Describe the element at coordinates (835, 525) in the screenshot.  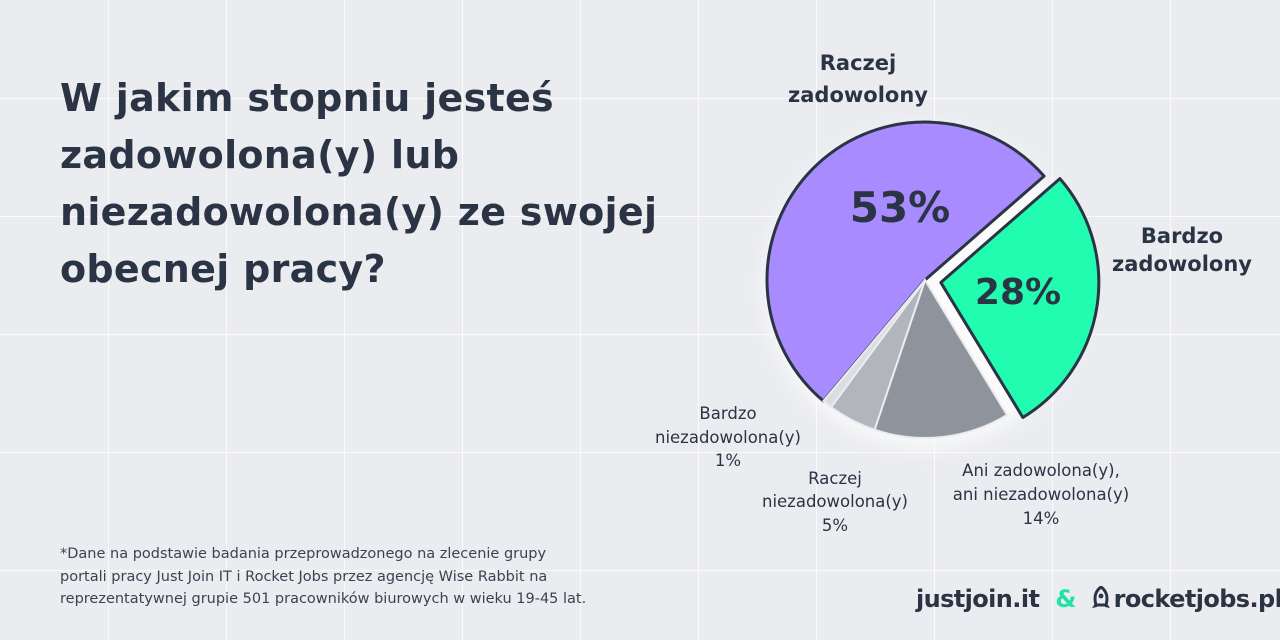
I see `value-label-raczej-niezadowolony: 5%` at that location.